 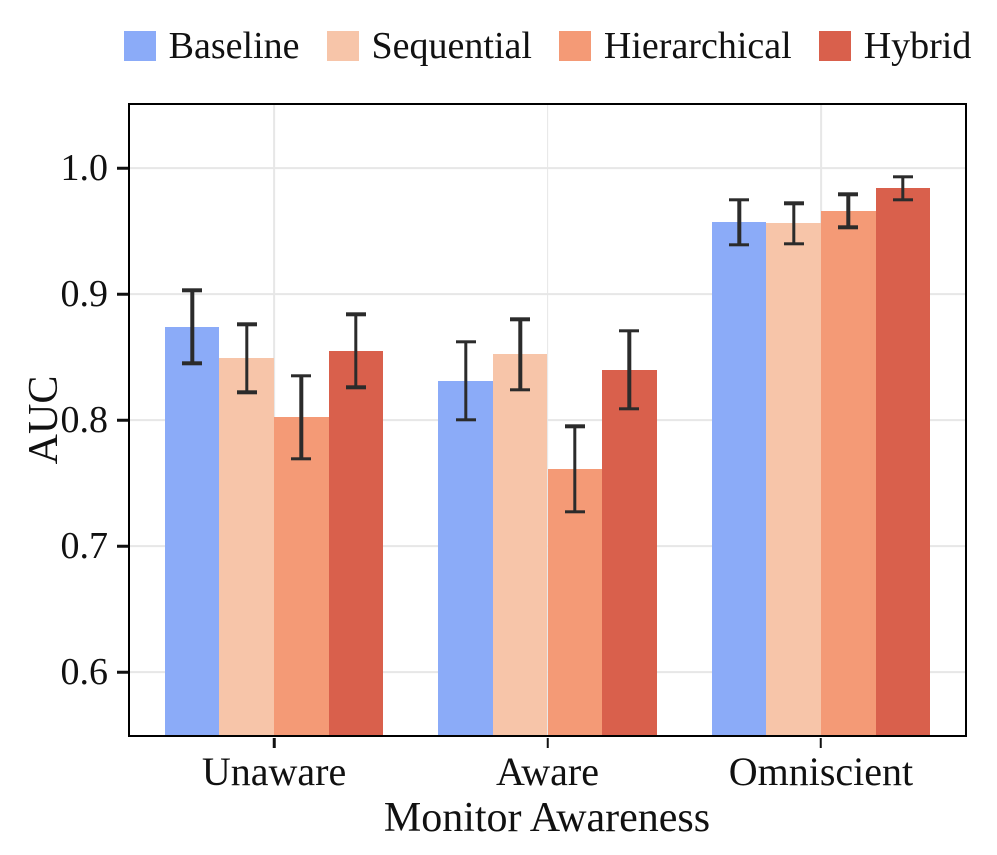 I want to click on x-axis-label: Monitor Awareness, so click(x=547, y=818).